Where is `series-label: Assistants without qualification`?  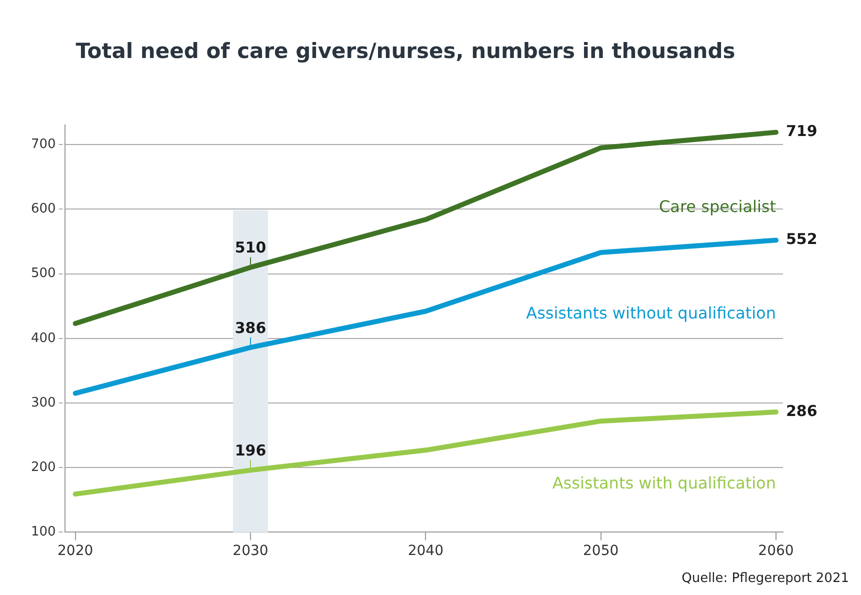 series-label: Assistants without qualification is located at coordinates (651, 312).